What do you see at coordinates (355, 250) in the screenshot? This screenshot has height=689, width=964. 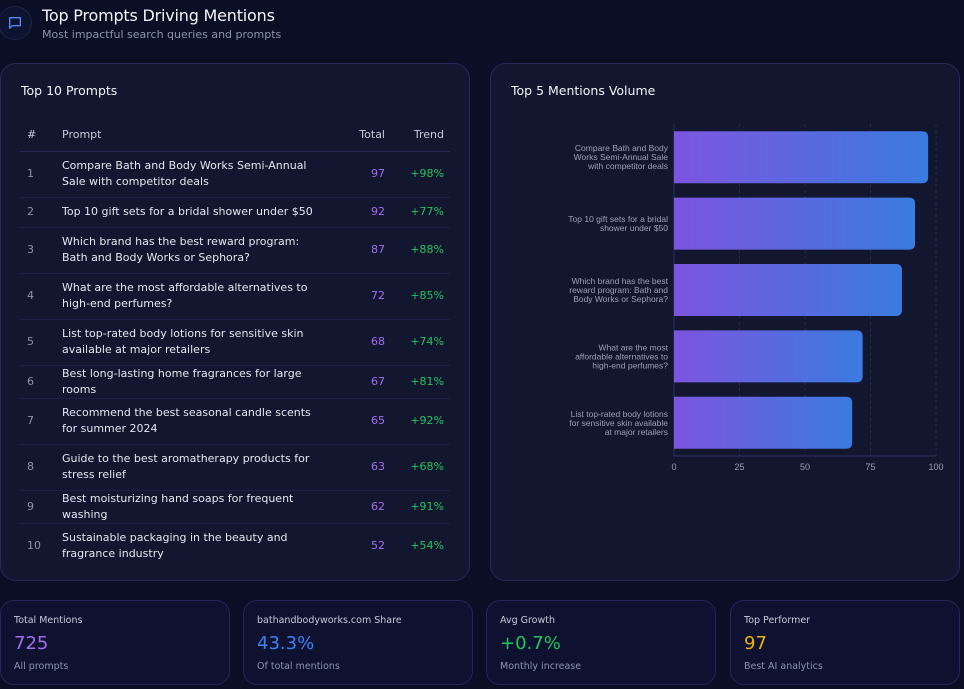 I see `row-total: 87` at bounding box center [355, 250].